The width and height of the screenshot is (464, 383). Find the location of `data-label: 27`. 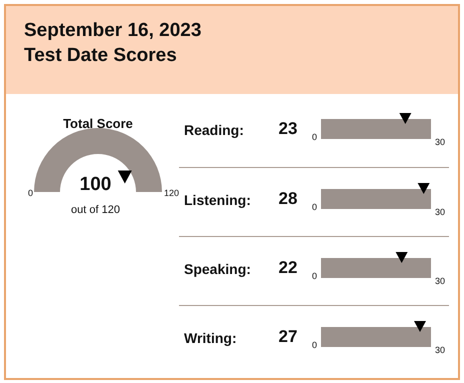

data-label: 27 is located at coordinates (288, 337).